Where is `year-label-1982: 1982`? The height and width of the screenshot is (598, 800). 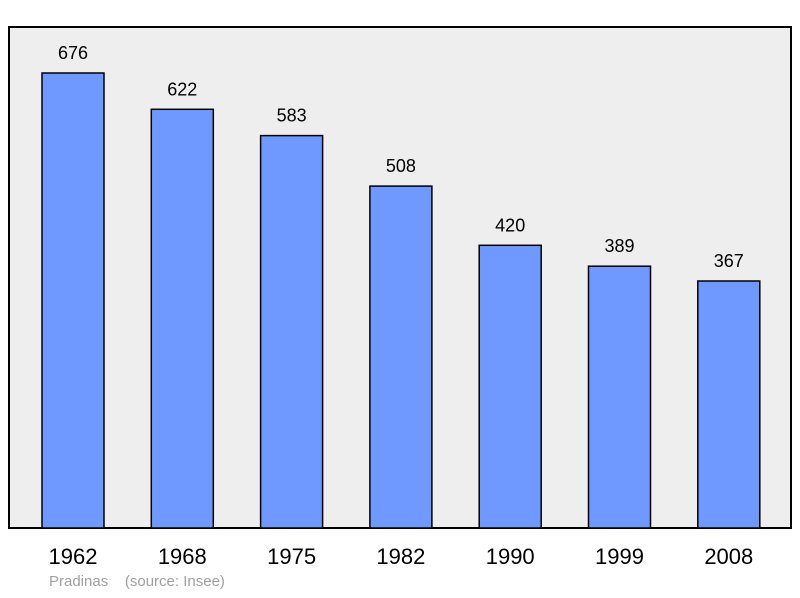
year-label-1982: 1982 is located at coordinates (400, 556).